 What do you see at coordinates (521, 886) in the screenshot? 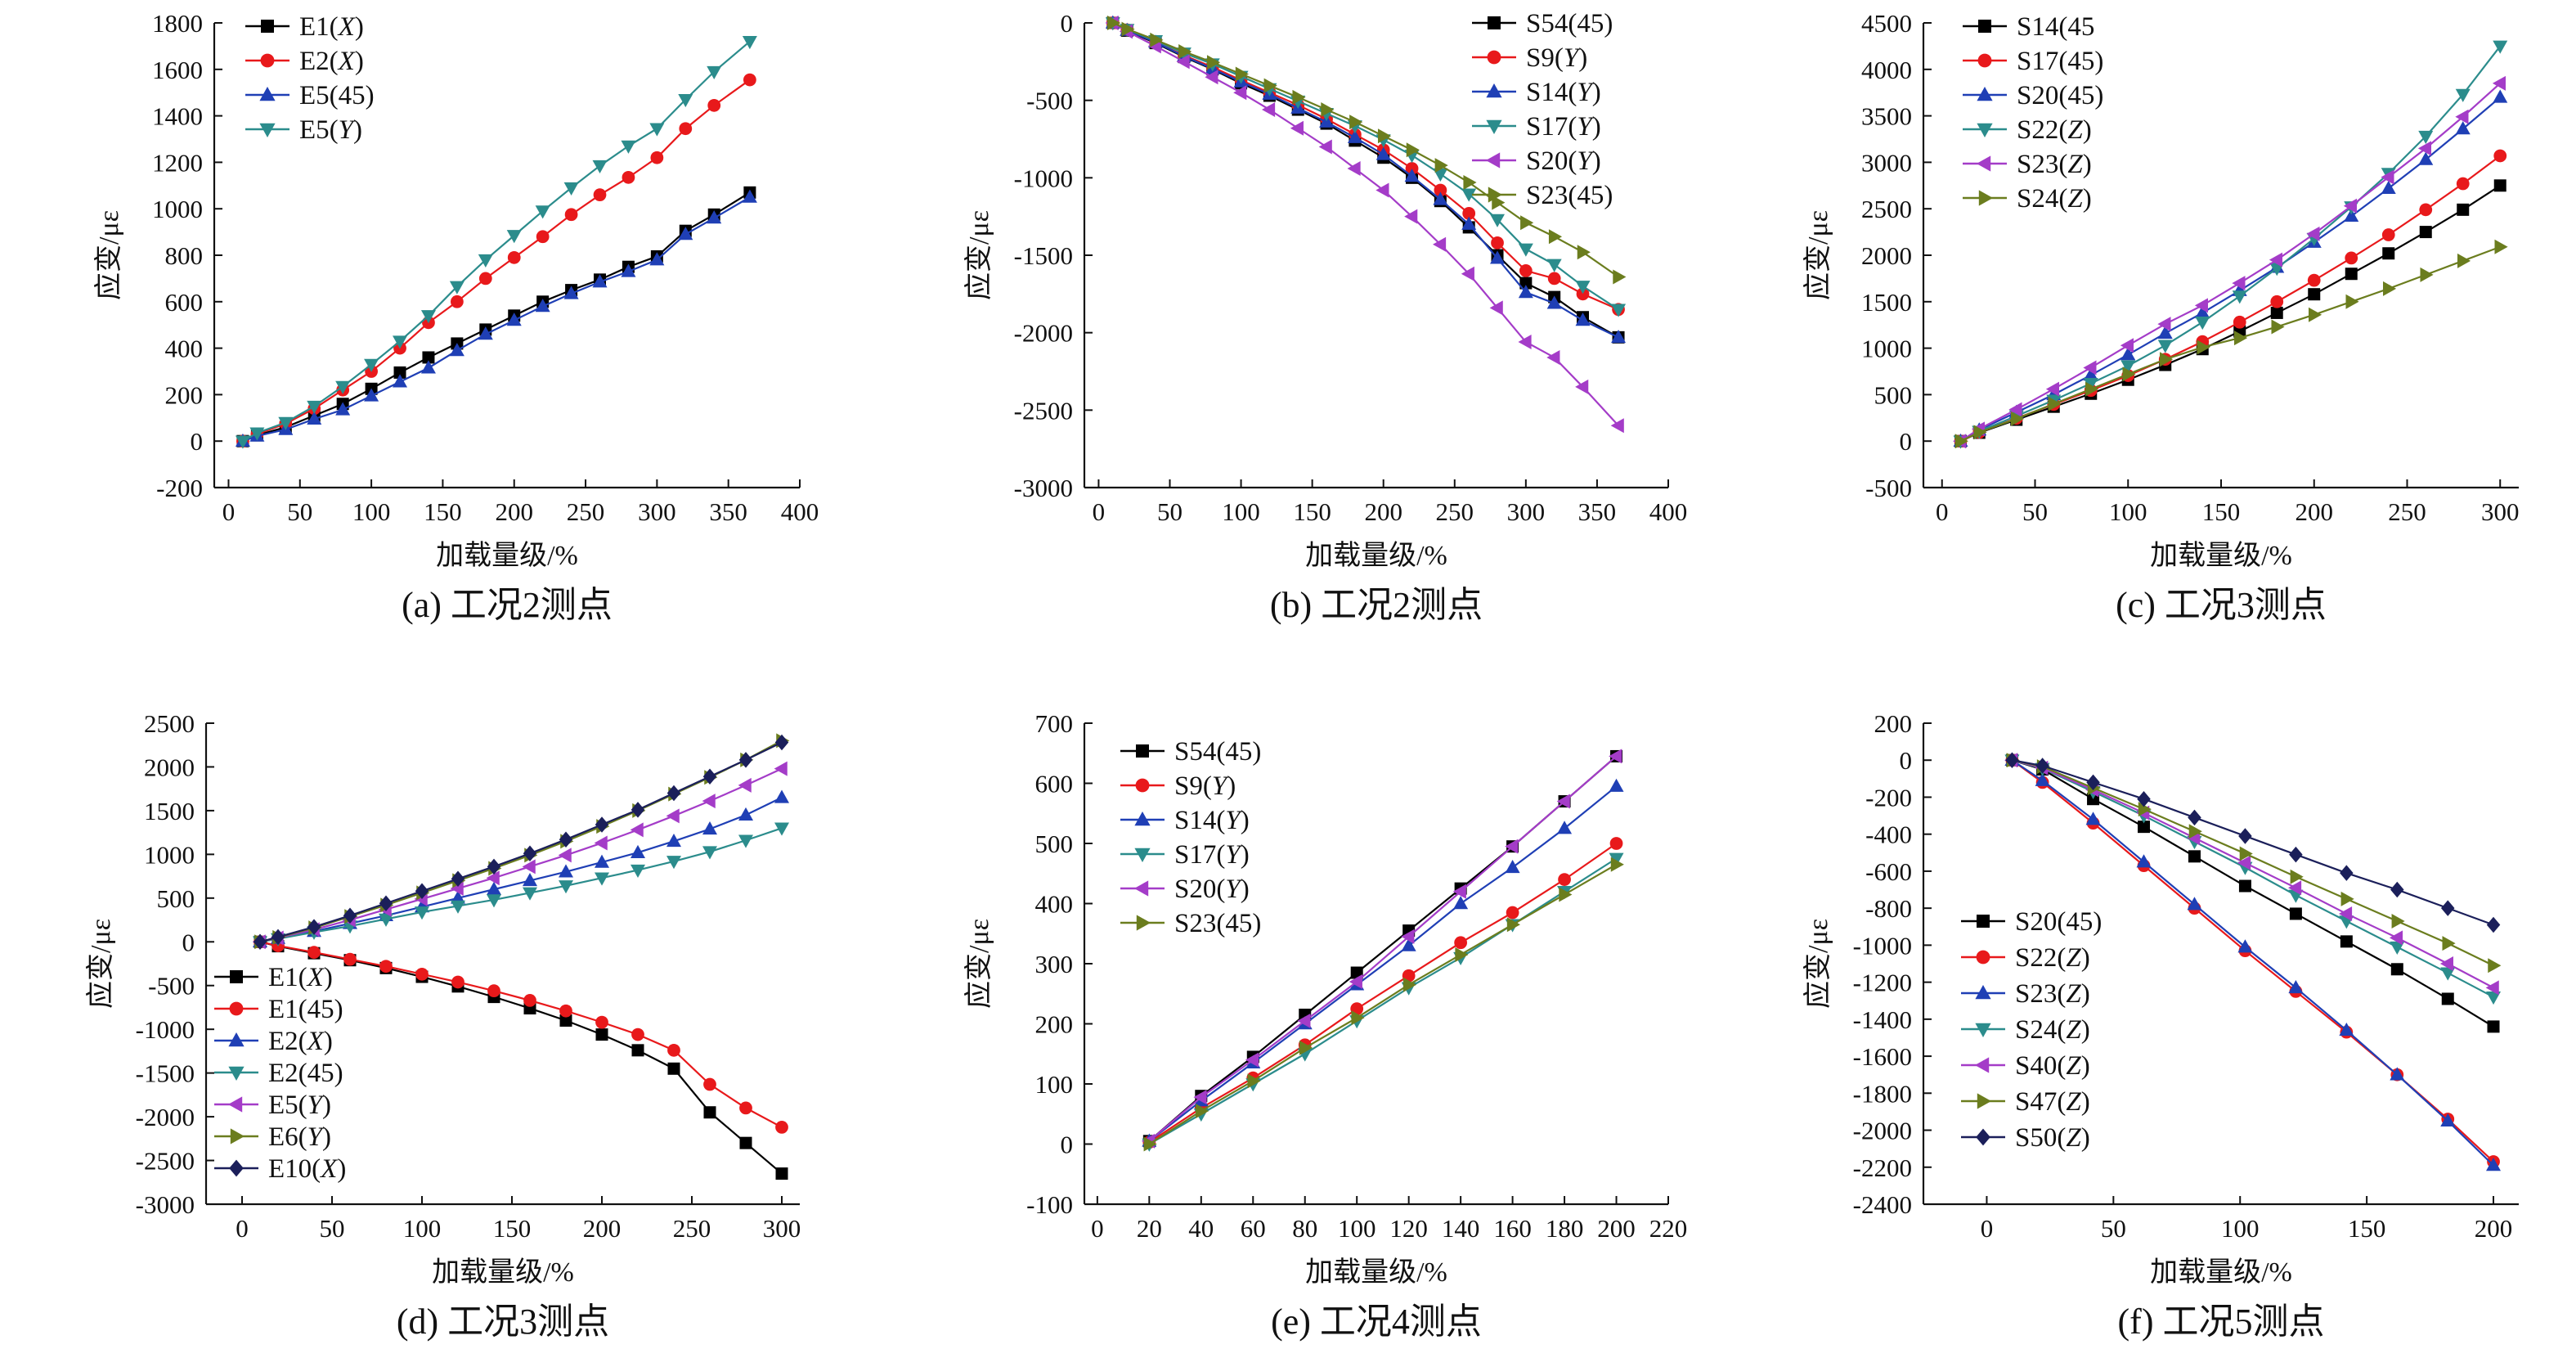
I see `series-E2(45)` at bounding box center [521, 886].